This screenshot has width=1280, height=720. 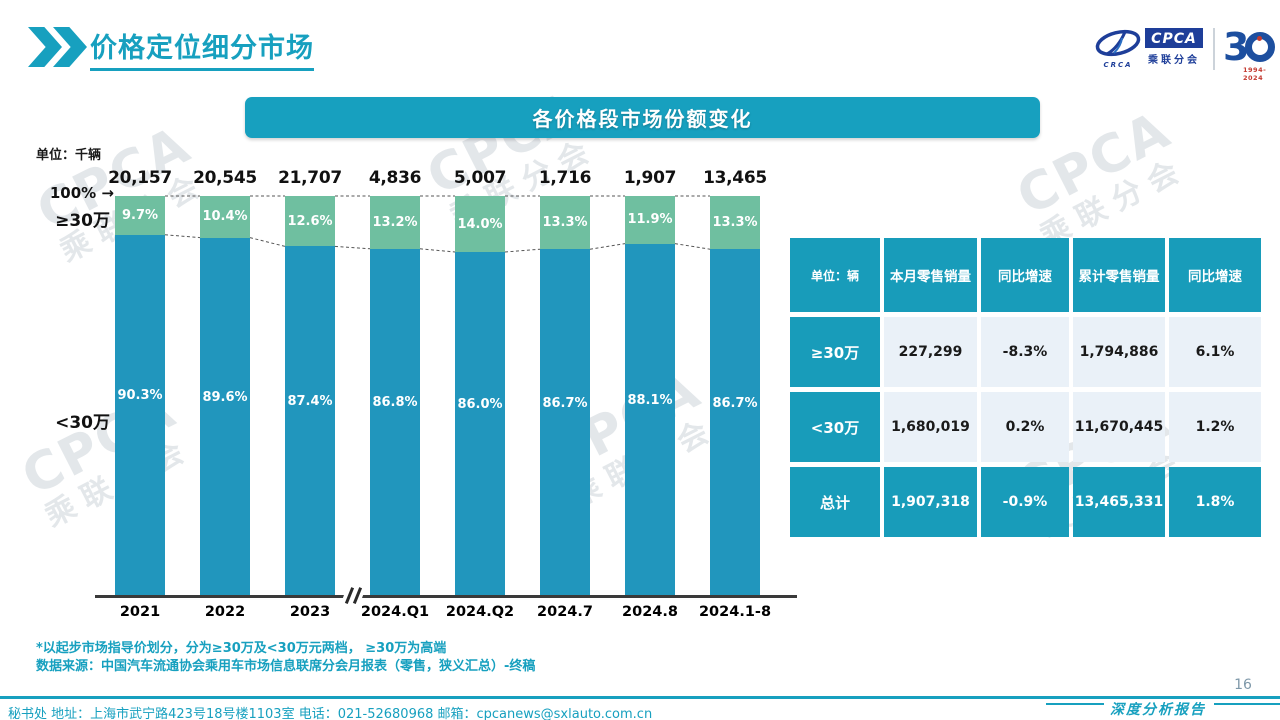 I want to click on x-axis-line, so click(x=446, y=596).